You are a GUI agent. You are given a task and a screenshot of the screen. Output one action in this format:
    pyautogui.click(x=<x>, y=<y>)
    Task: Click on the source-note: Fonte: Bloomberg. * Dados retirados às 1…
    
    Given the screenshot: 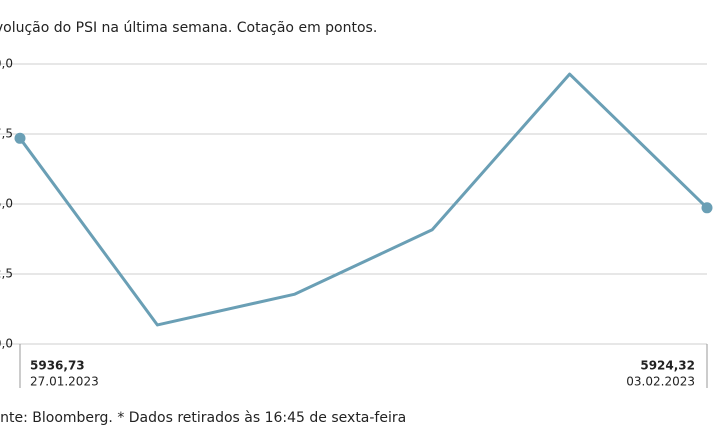 What is the action you would take?
    pyautogui.click(x=203, y=418)
    